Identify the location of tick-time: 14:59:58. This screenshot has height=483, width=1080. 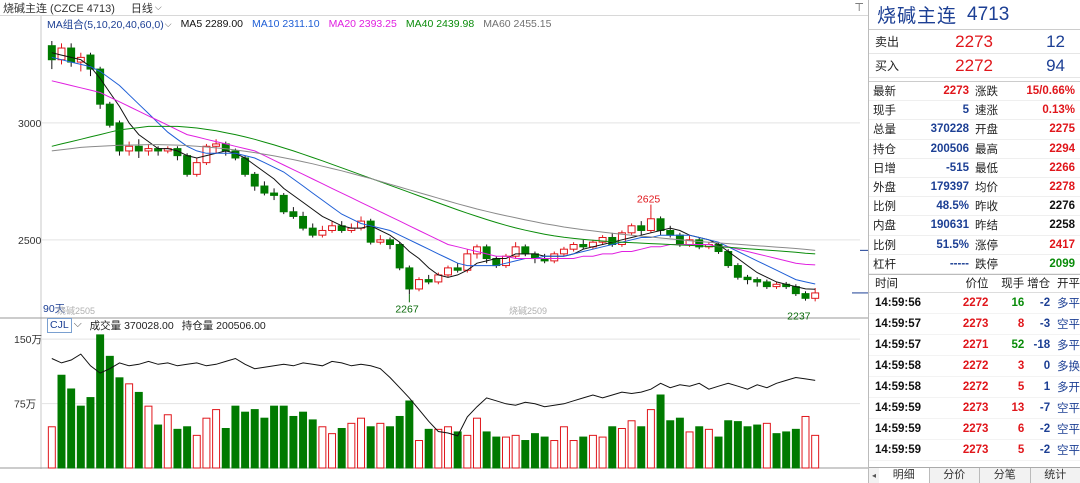
(898, 365).